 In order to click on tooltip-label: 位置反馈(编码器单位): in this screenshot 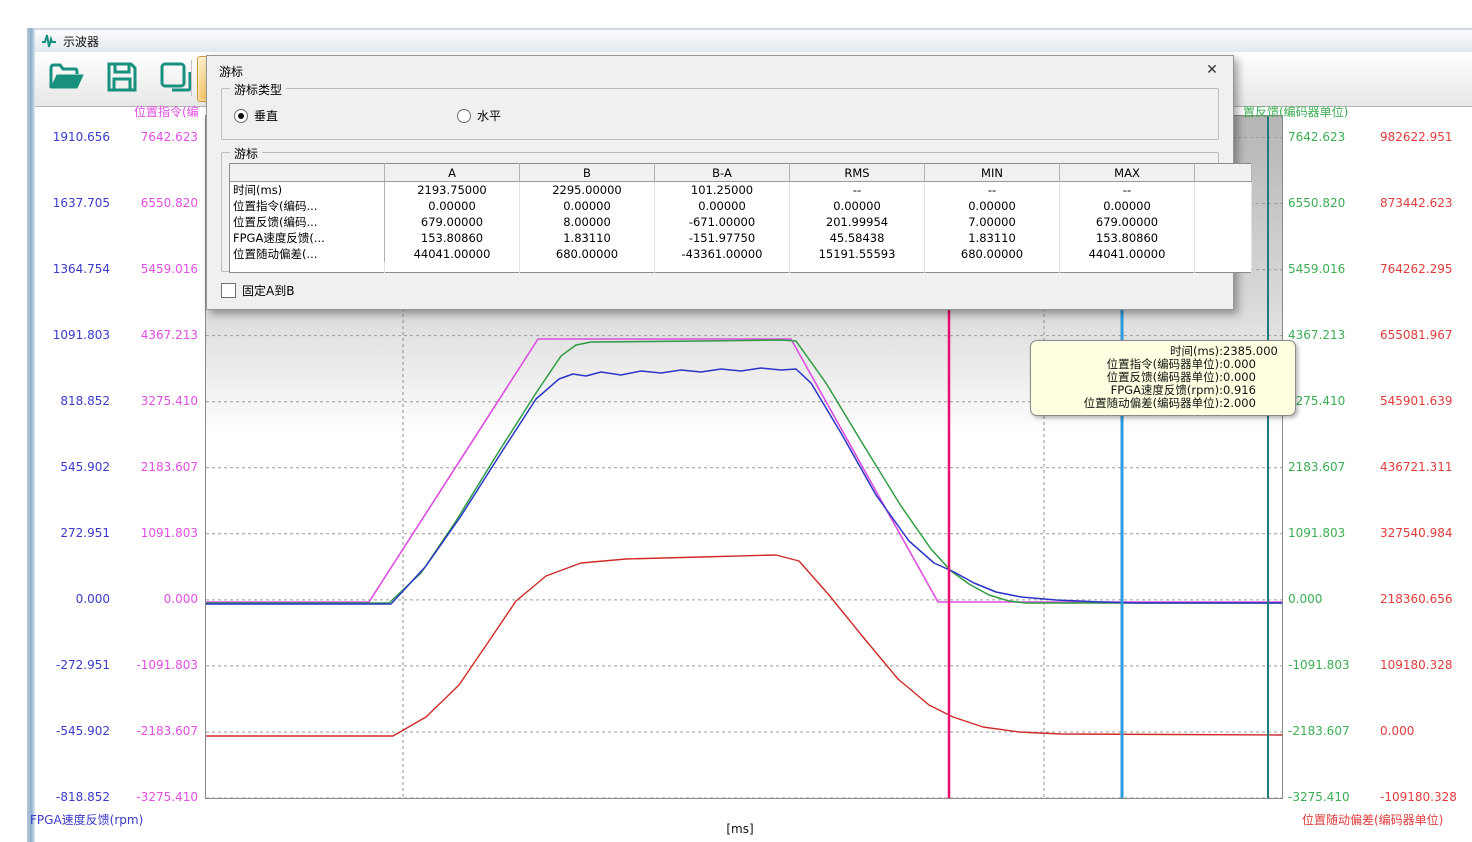, I will do `click(1164, 377)`.